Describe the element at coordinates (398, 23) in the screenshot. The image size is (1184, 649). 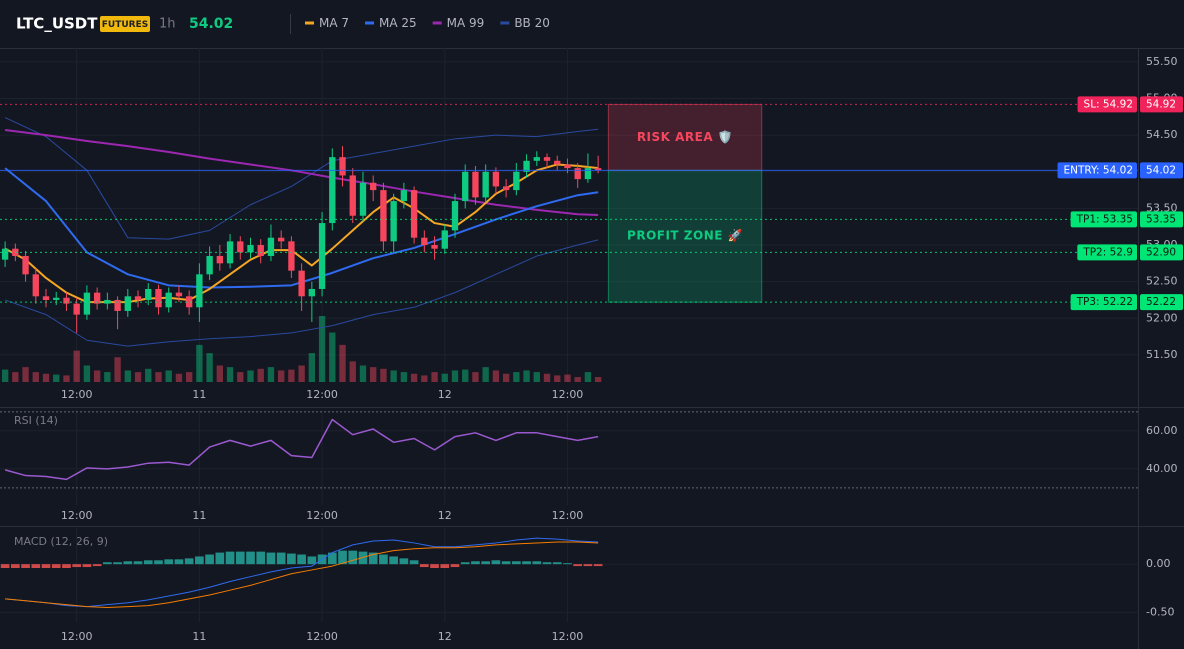
I see `legend-label: MA 25` at that location.